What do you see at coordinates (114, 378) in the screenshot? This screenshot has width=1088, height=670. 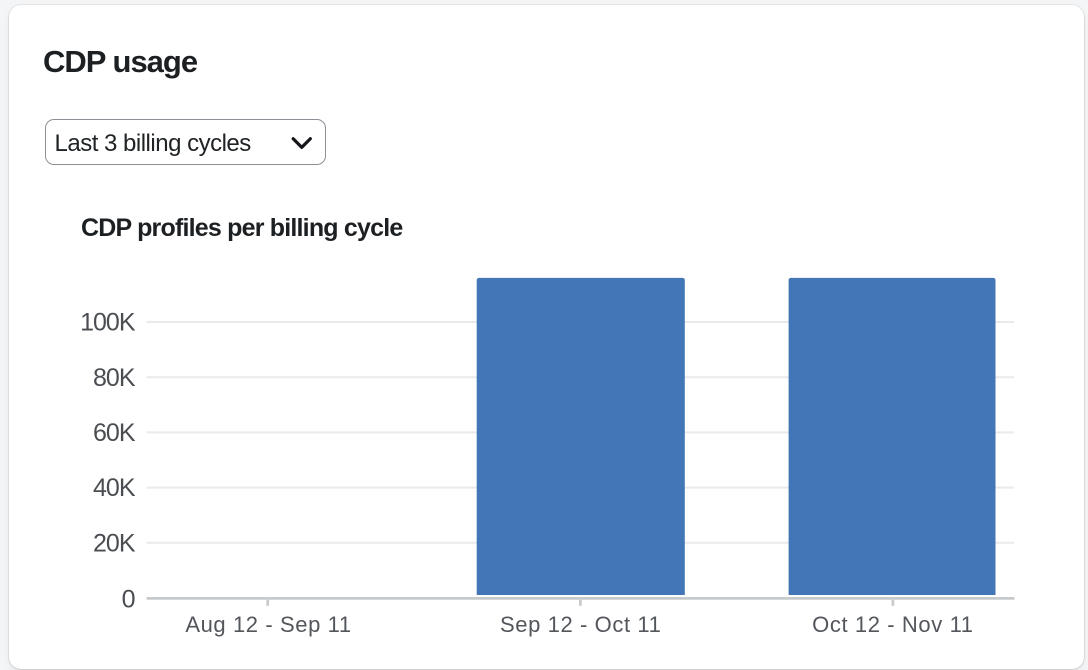 I see `svg-text: 80K` at bounding box center [114, 378].